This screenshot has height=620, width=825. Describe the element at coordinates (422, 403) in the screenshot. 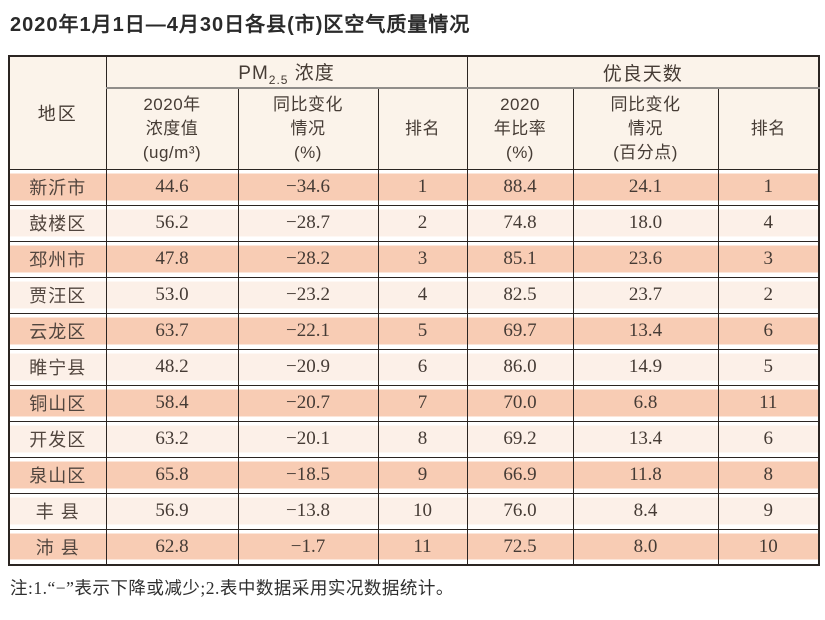

I see `pm25-rank-cell: 7` at that location.